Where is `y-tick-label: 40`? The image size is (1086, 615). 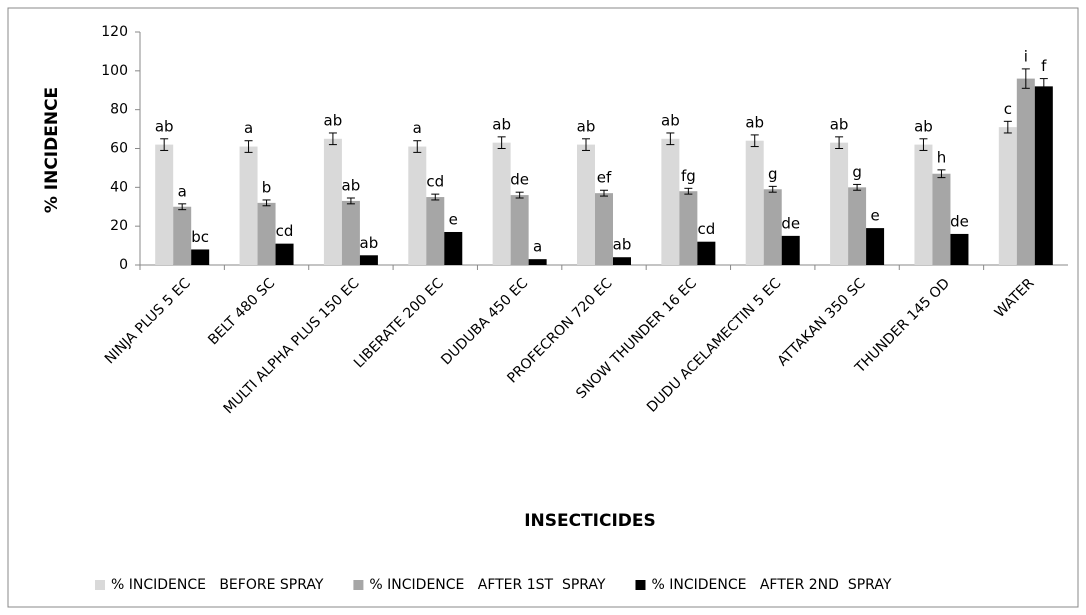 y-tick-label: 40 is located at coordinates (119, 187).